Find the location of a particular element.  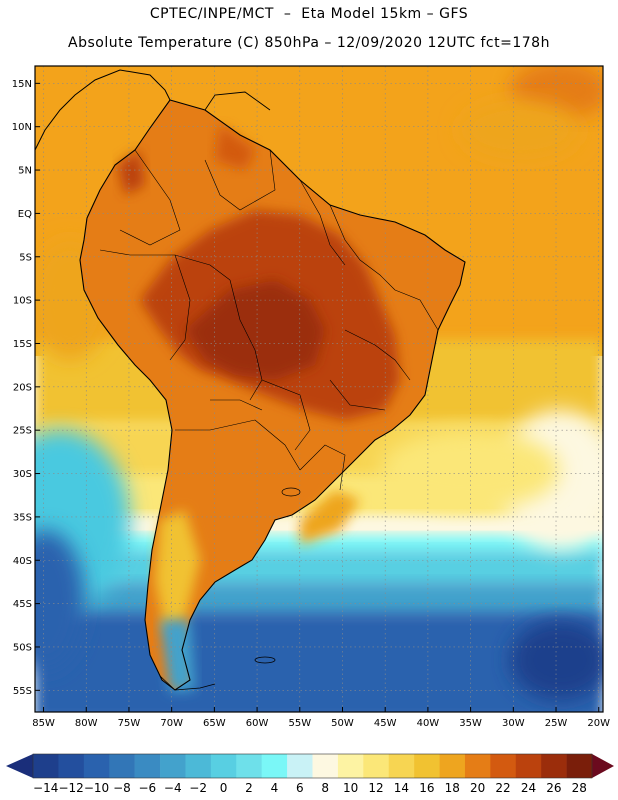

lon-tick-label: 55W is located at coordinates (299, 723).